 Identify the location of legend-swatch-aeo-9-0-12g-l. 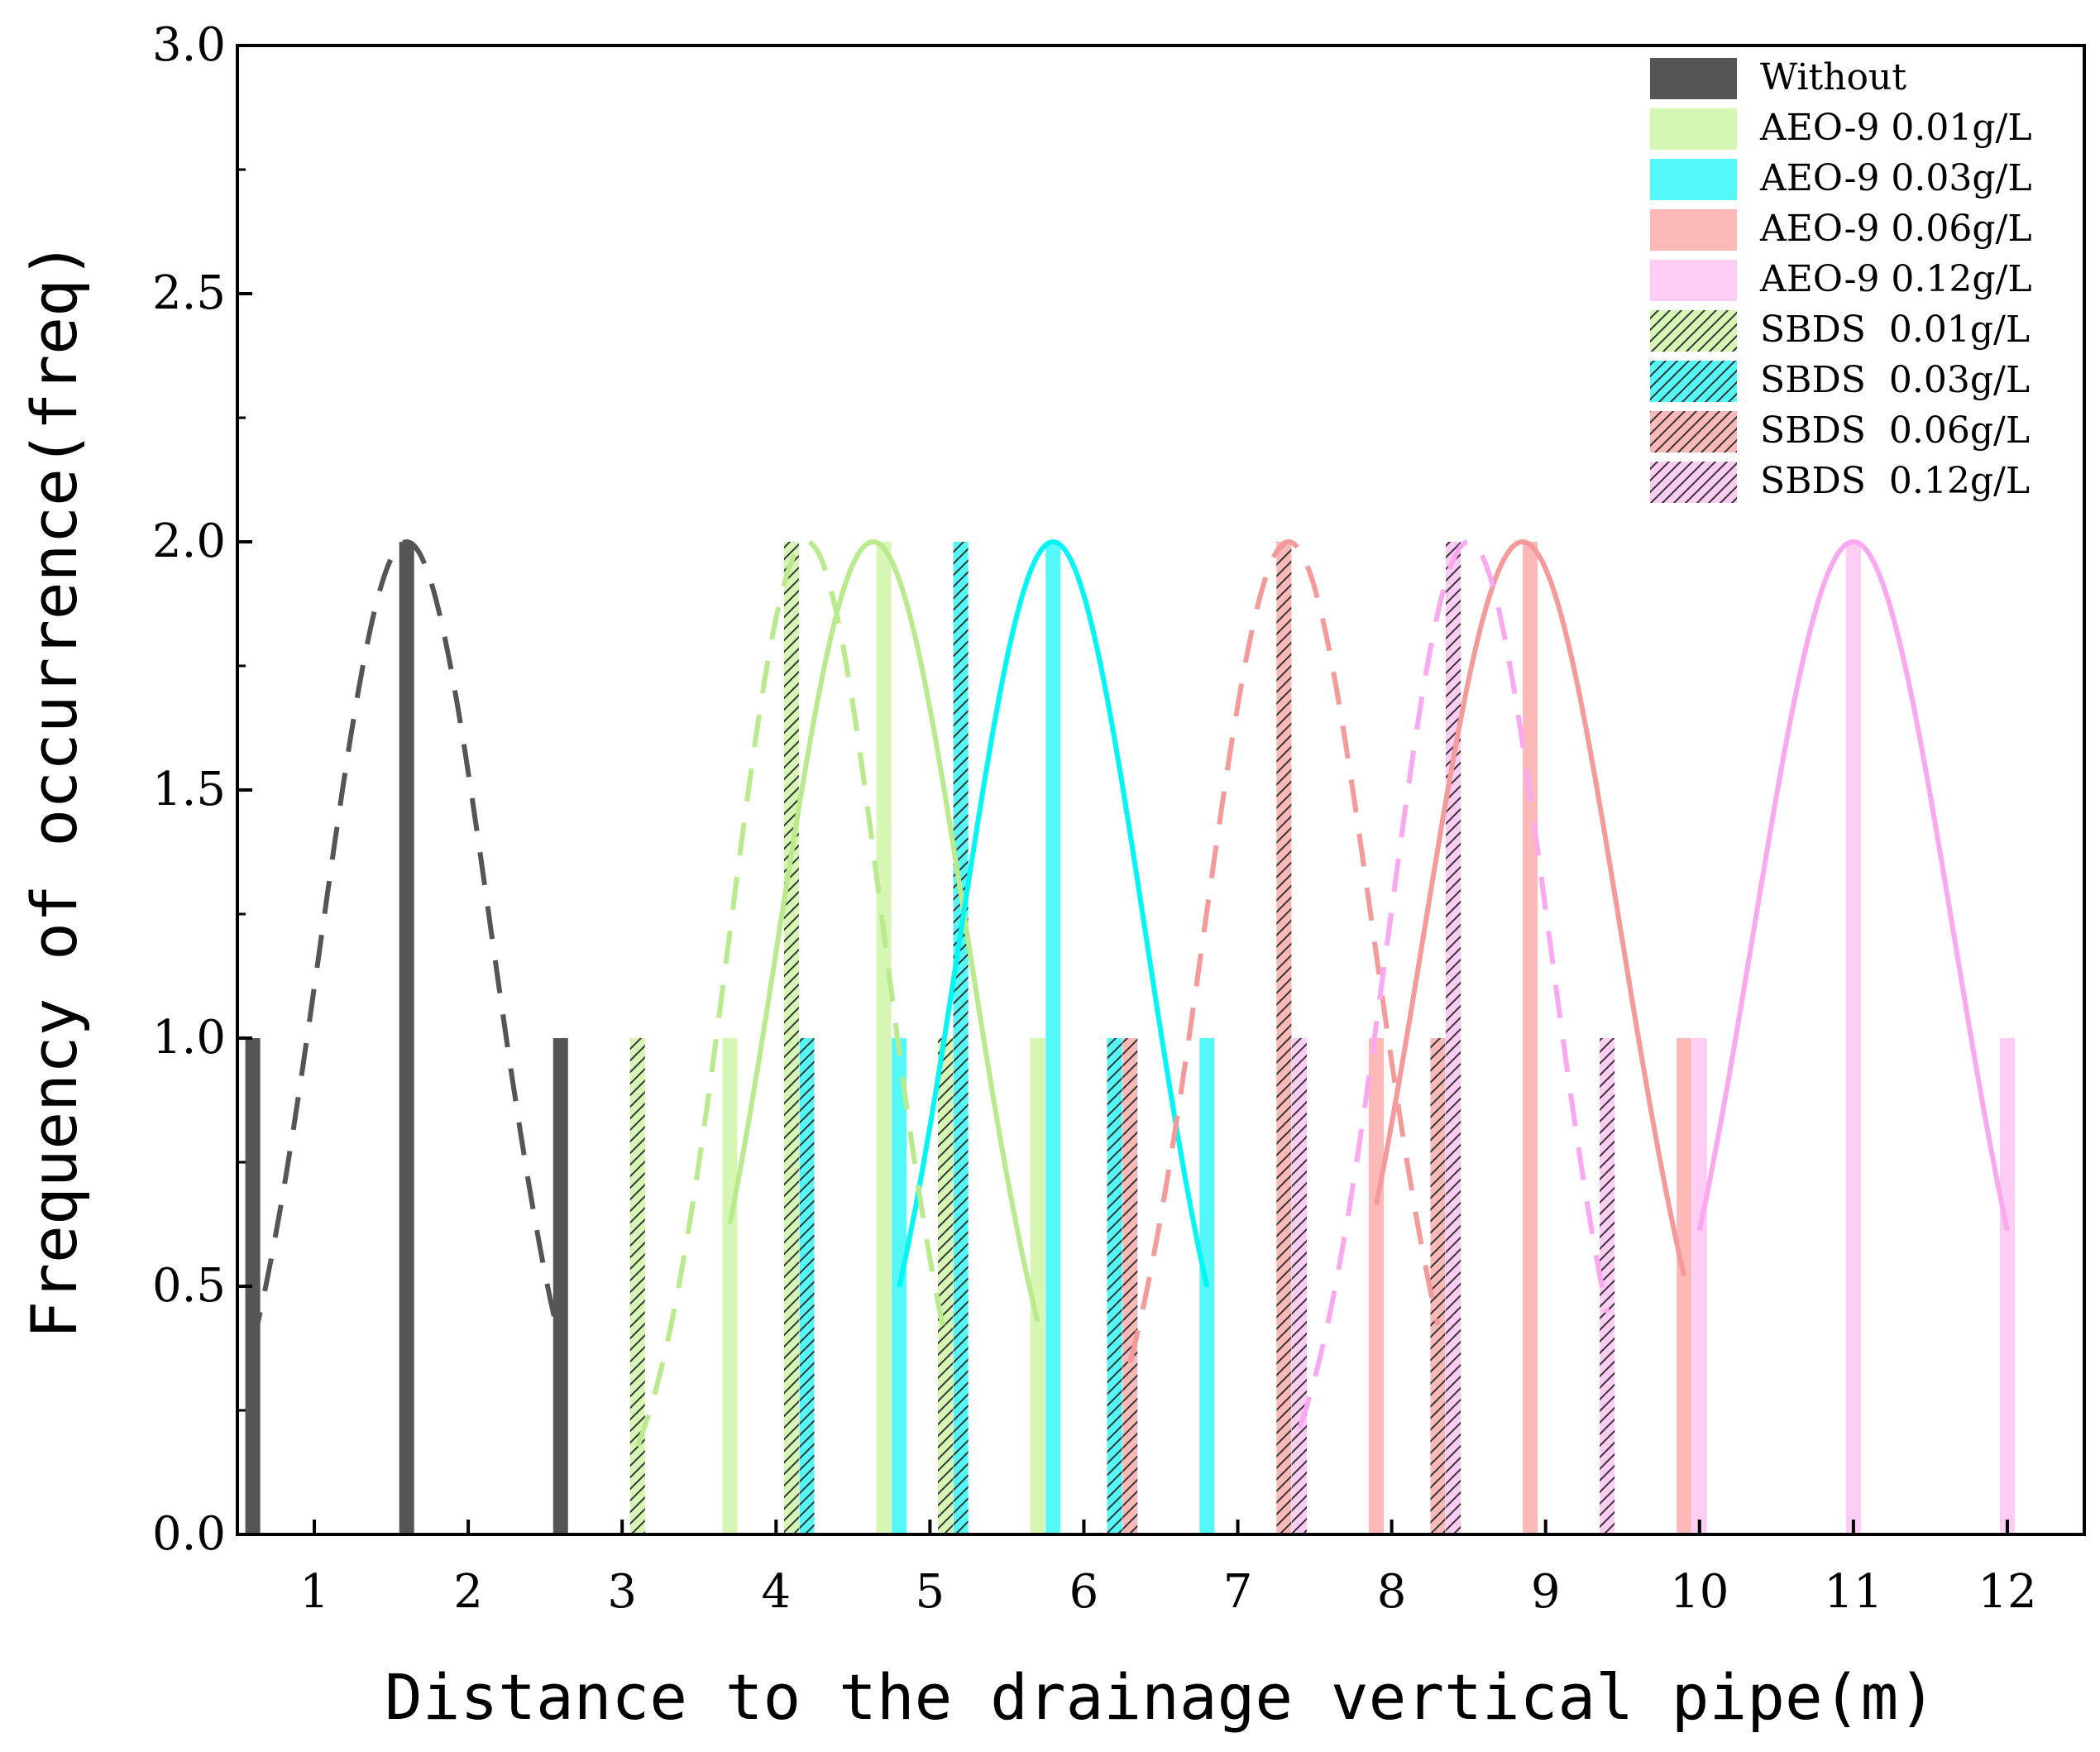
(1694, 280).